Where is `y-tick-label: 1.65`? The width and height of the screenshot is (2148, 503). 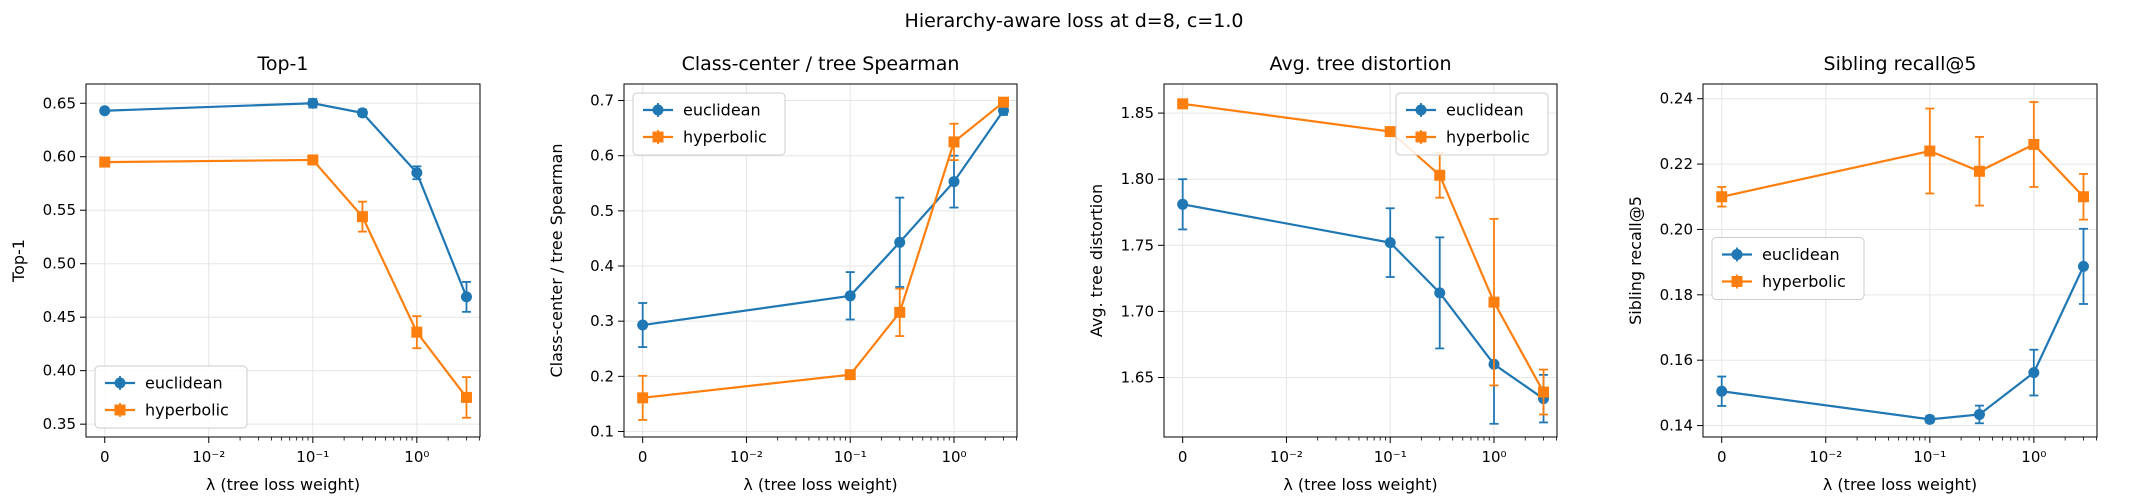 y-tick-label: 1.65 is located at coordinates (1137, 378).